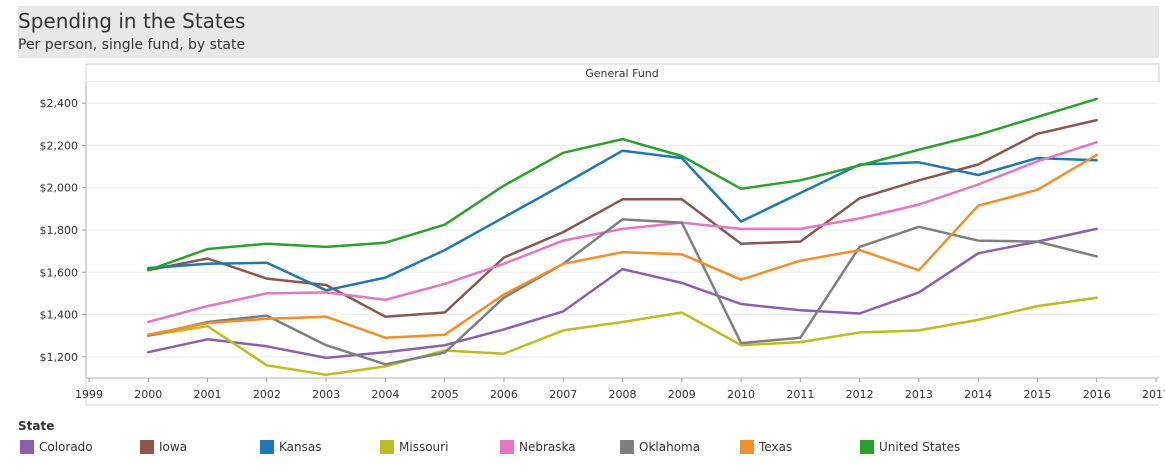 This screenshot has height=466, width=1165. What do you see at coordinates (59, 145) in the screenshot?
I see `y-tick-label: $2,200` at bounding box center [59, 145].